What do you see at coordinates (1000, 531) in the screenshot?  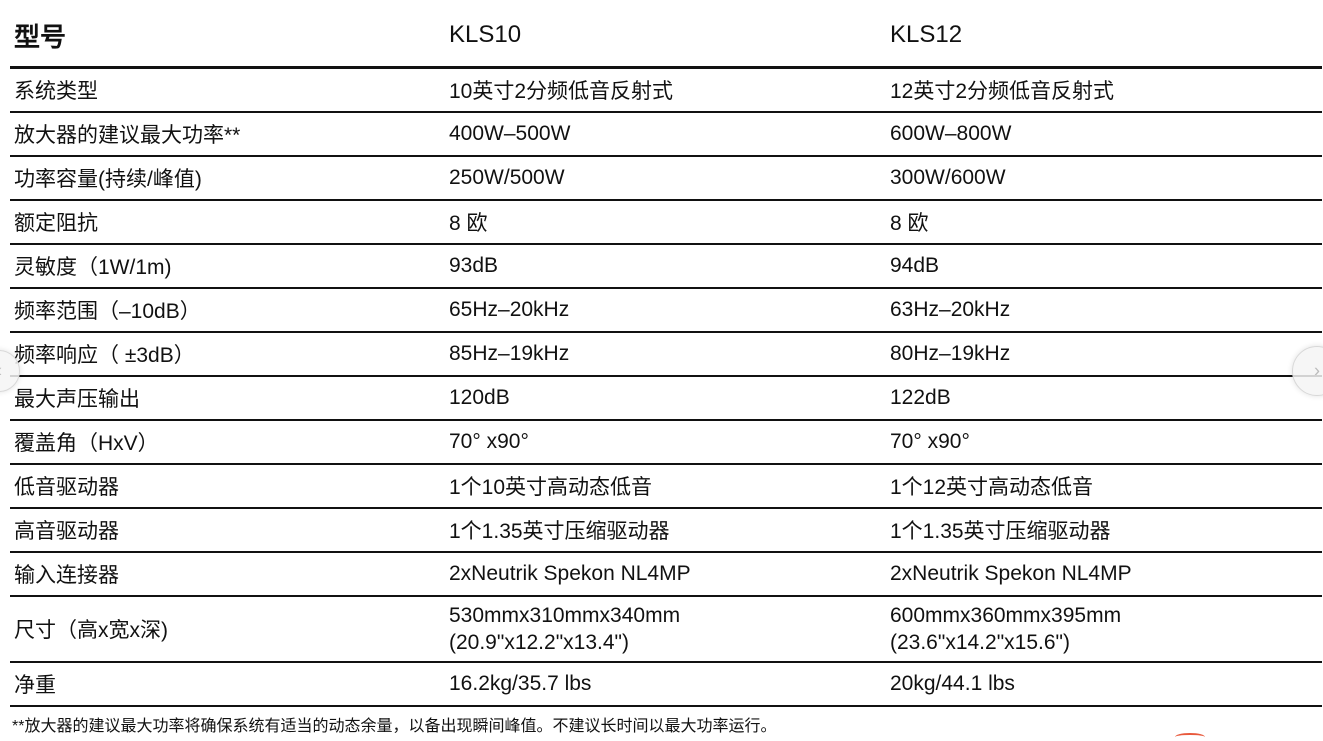 I see `row-value-kls12: 1个1.35英寸压缩驱动器` at bounding box center [1000, 531].